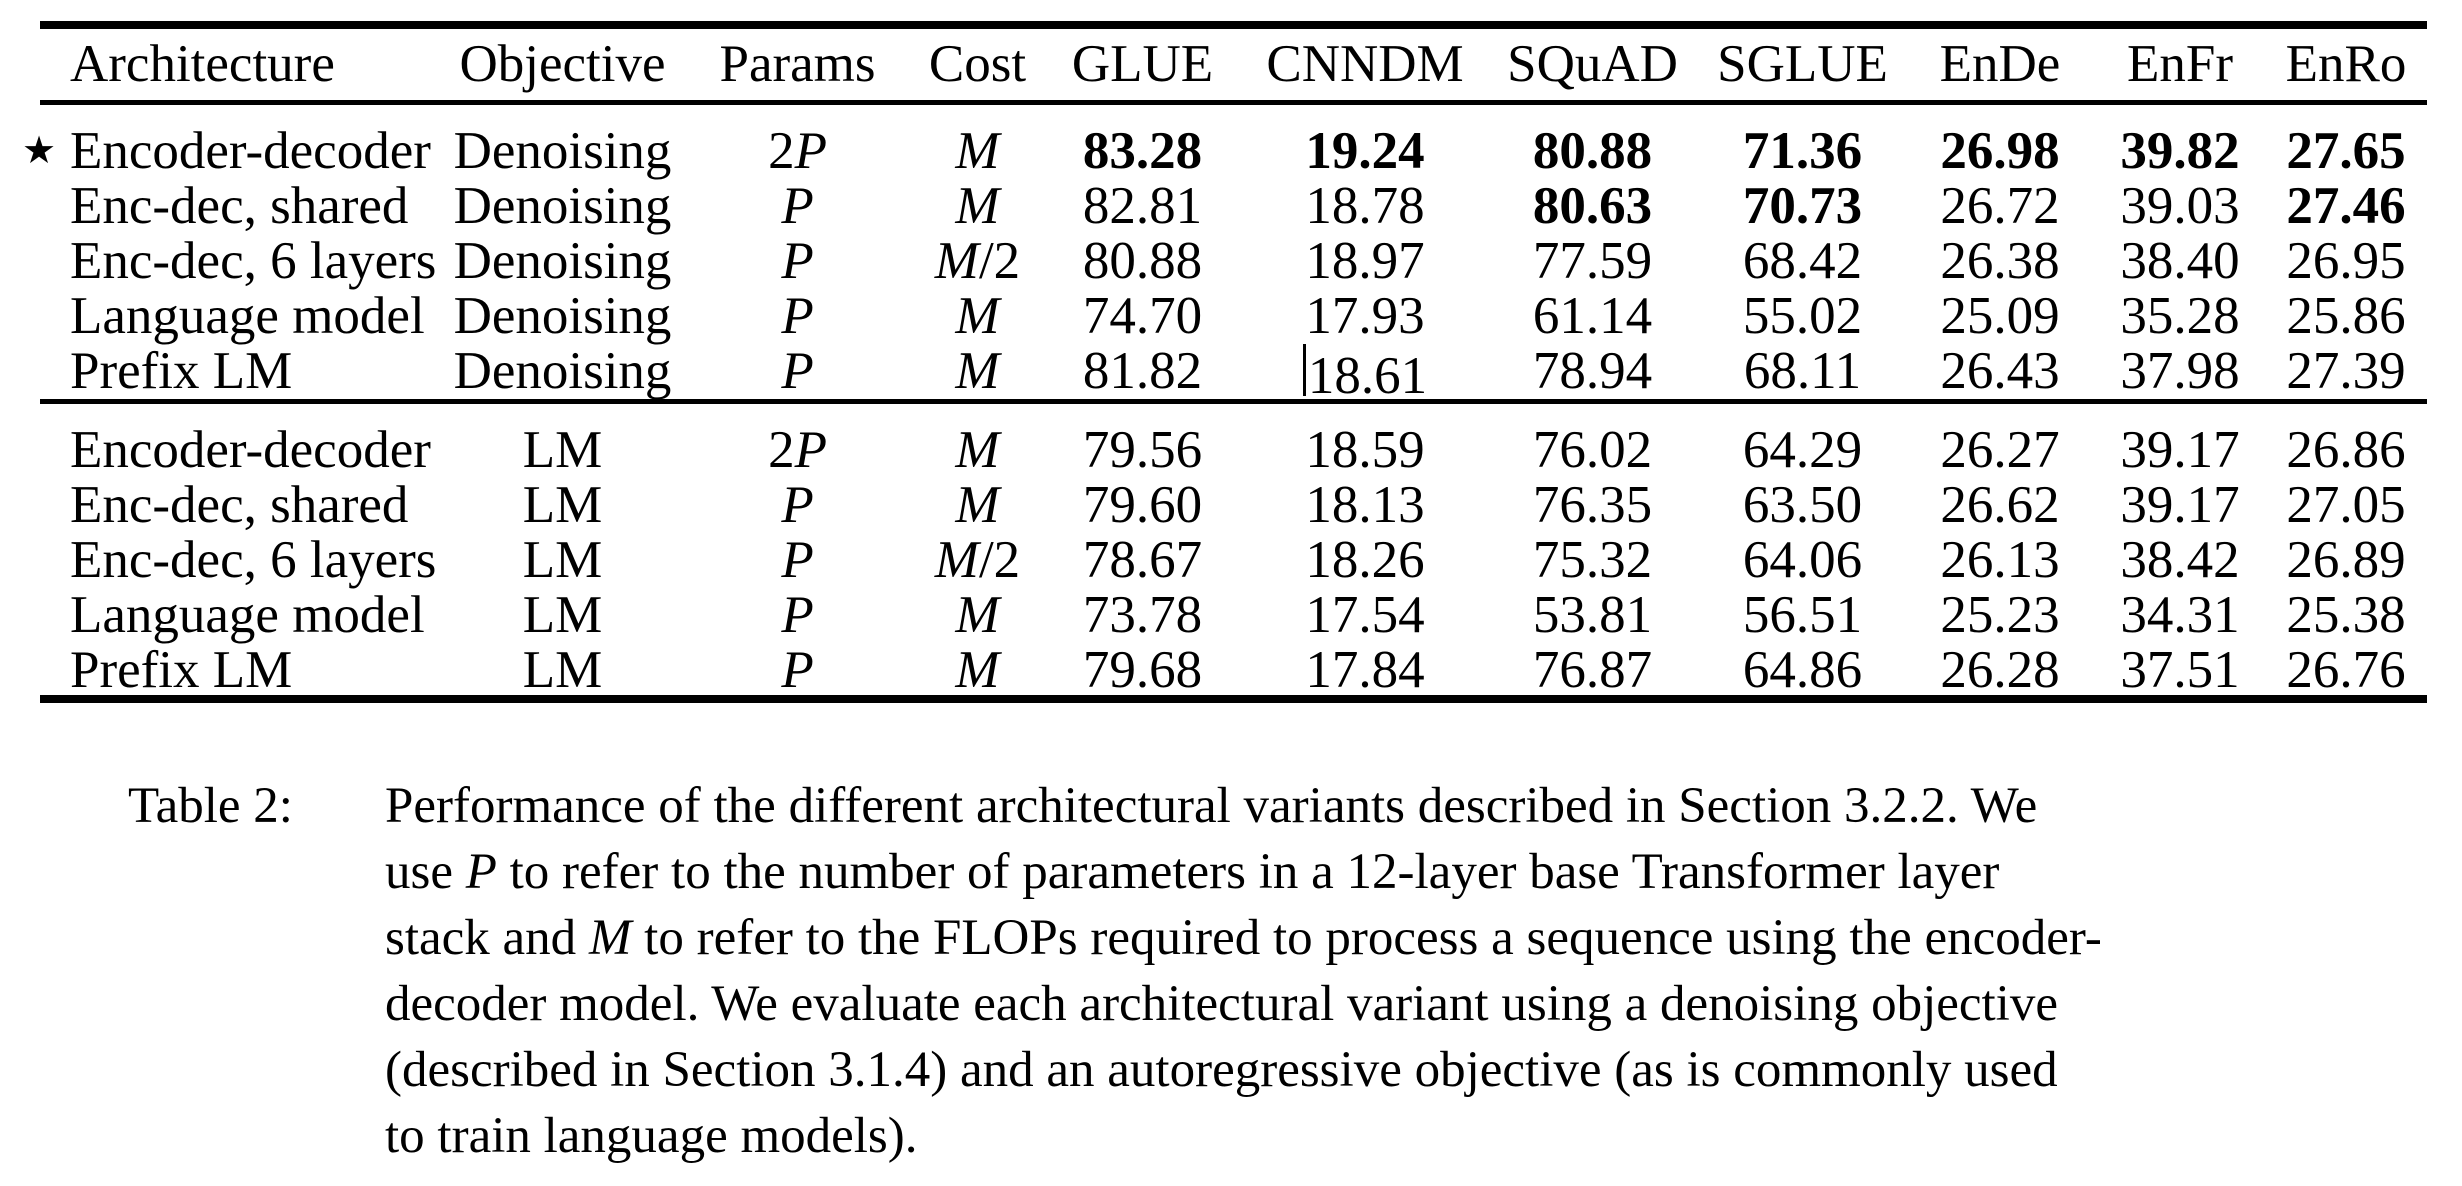 The width and height of the screenshot is (2462, 1186). I want to click on table-cell-cnndm: 18.78, so click(1365, 206).